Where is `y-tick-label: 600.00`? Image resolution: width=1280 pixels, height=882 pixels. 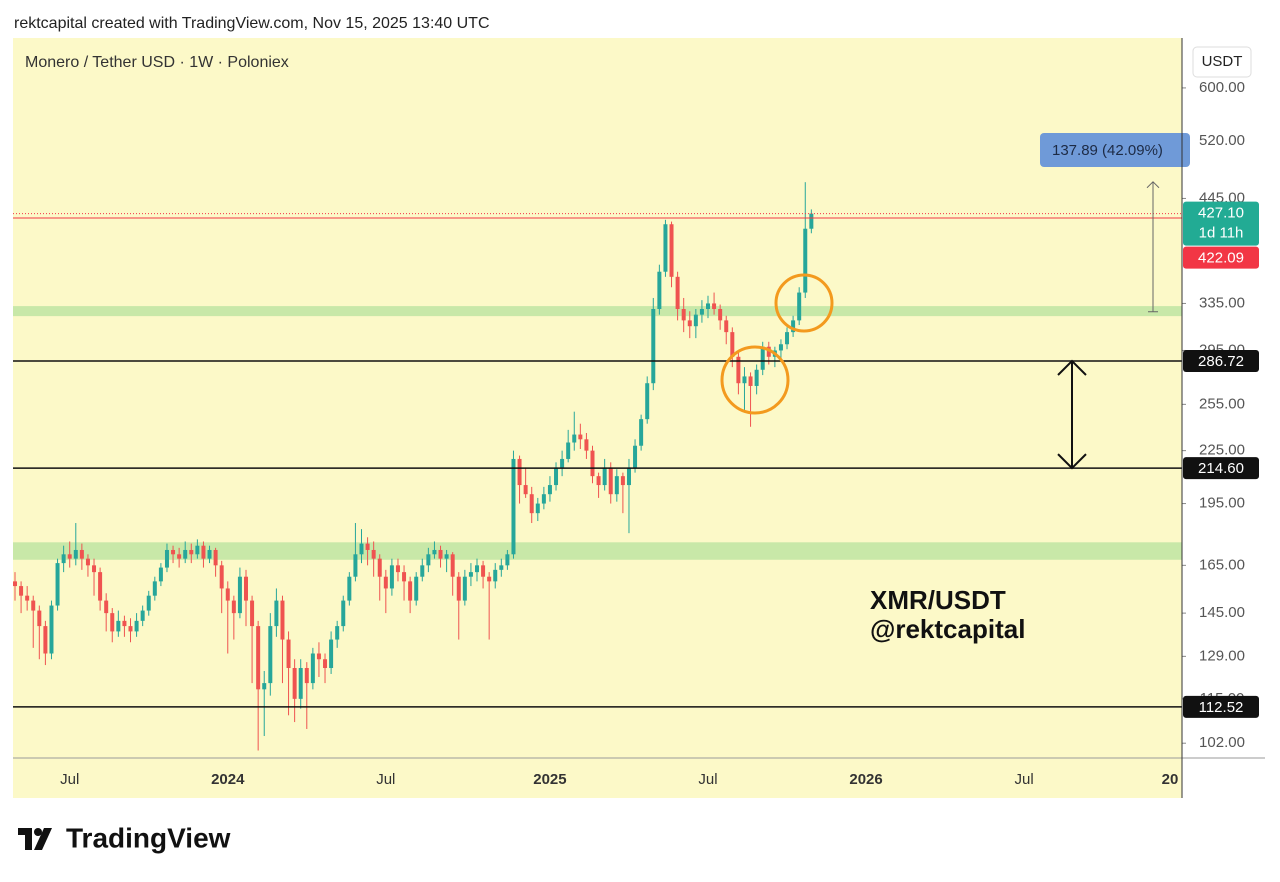
y-tick-label: 600.00 is located at coordinates (1222, 87).